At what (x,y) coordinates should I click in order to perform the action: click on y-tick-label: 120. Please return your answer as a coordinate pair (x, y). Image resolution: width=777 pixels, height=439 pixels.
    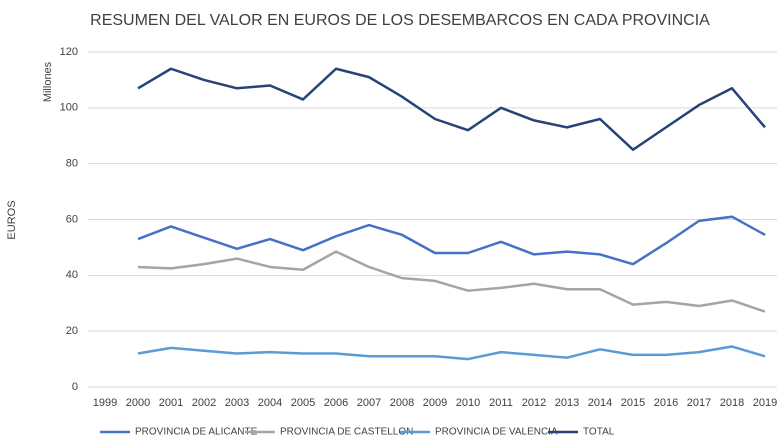
    Looking at the image, I should click on (69, 52).